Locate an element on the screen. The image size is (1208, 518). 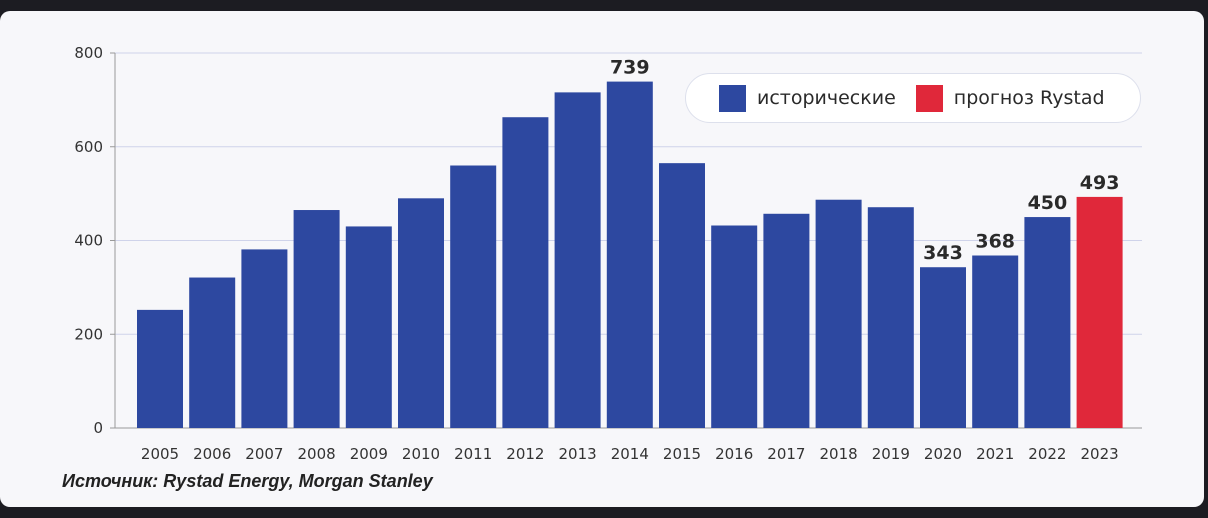
legend-label-historical: исторические is located at coordinates (826, 98).